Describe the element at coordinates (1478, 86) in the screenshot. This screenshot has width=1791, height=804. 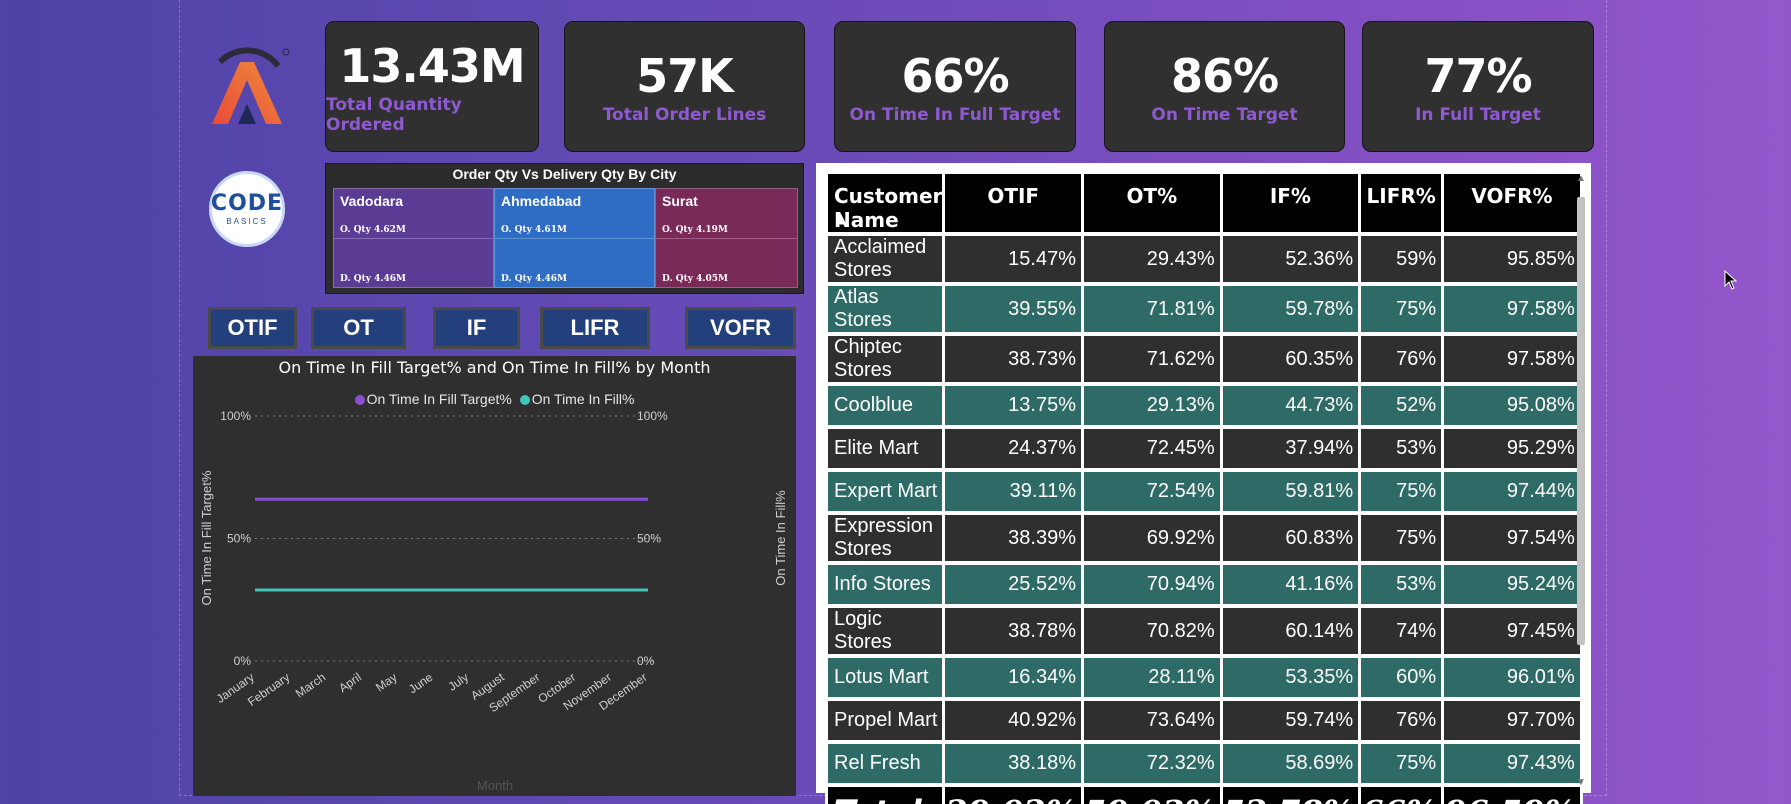
I see `kpi-in-full-target: 77% In Full Target` at that location.